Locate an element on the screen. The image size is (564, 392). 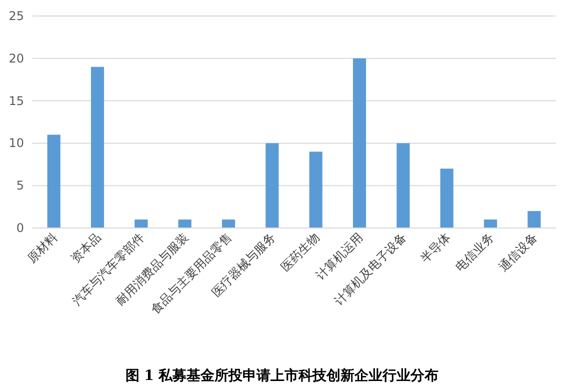
x-tick-label: 电信业务 is located at coordinates (474, 252).